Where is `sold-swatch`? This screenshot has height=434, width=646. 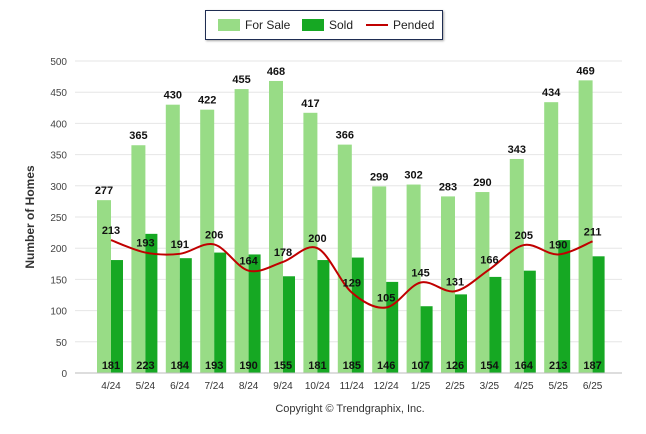 sold-swatch is located at coordinates (313, 25).